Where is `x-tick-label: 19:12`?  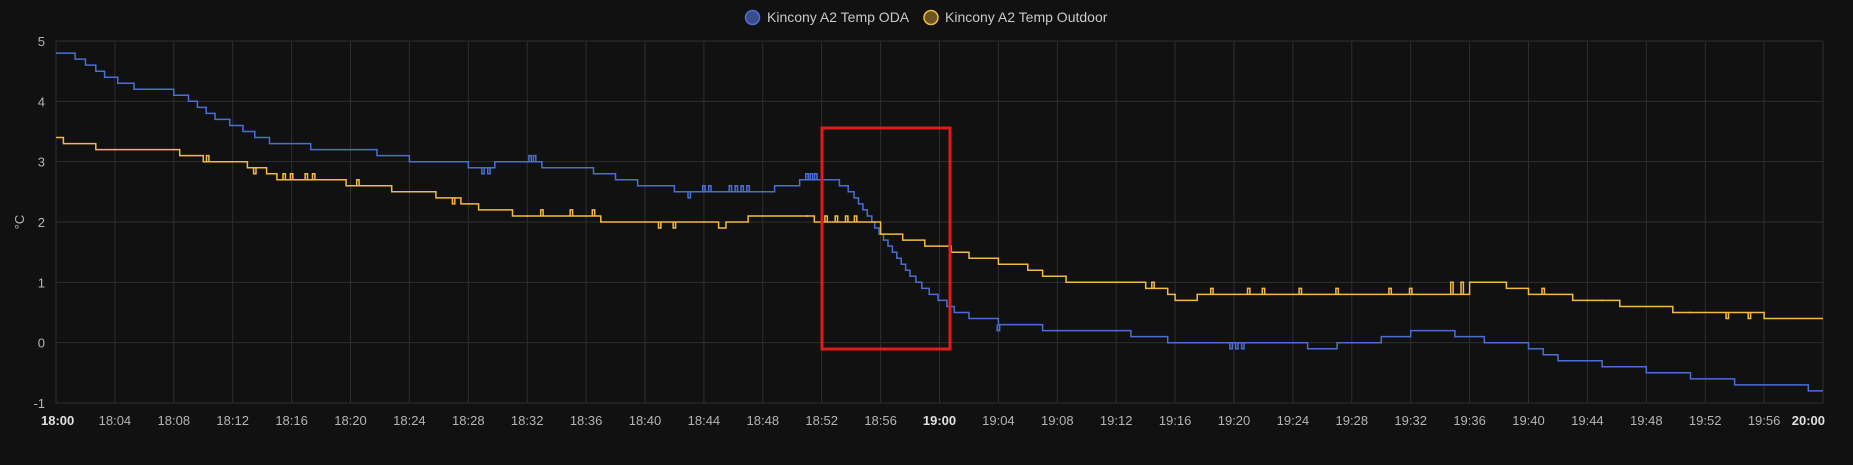 x-tick-label: 19:12 is located at coordinates (1116, 420).